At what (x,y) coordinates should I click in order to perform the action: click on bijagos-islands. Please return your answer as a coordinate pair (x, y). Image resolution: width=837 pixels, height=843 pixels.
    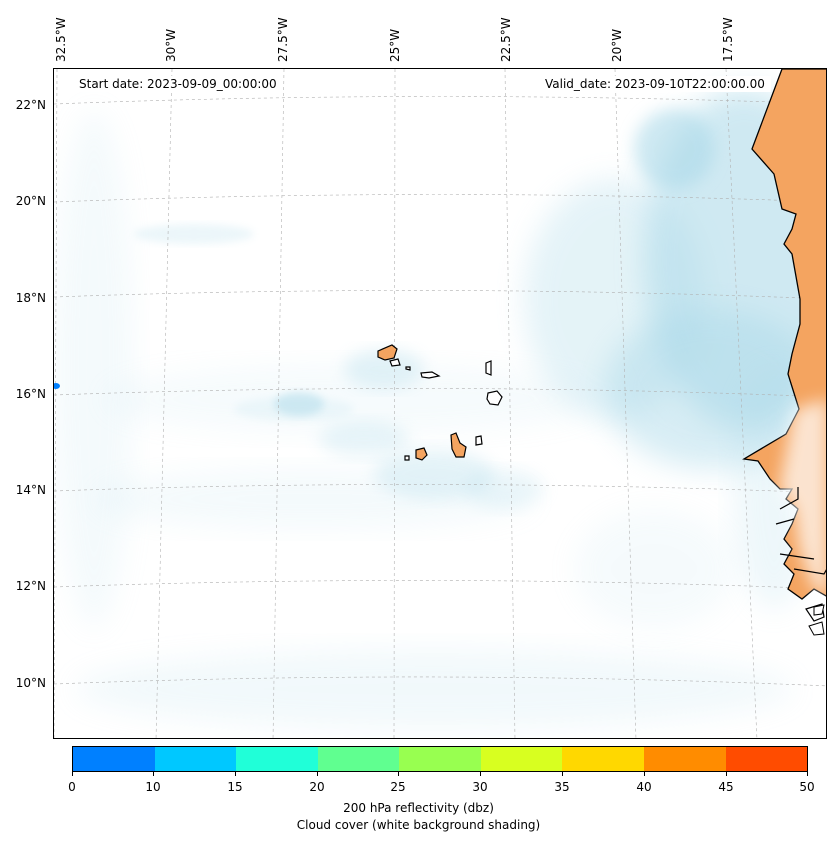
    Looking at the image, I should click on (816, 620).